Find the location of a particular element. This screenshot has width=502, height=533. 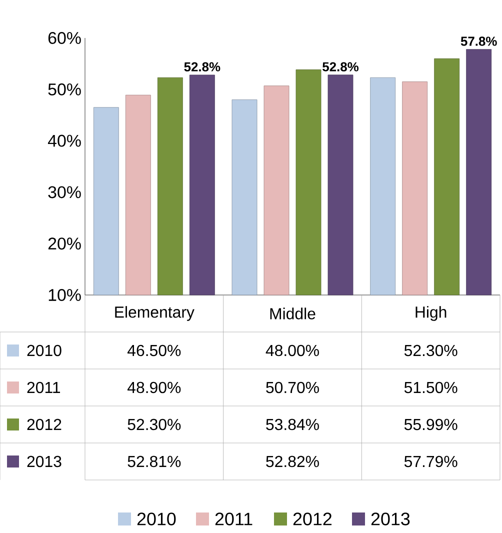

legend-label: 2013 is located at coordinates (44, 462).